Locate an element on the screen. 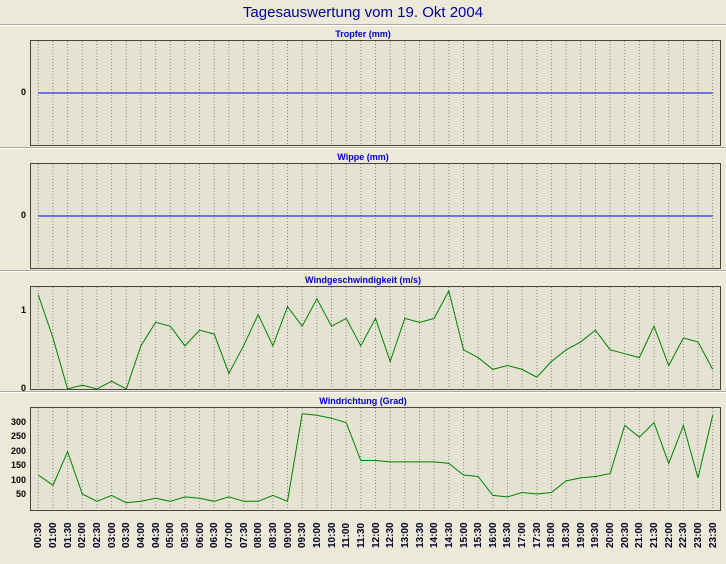 This screenshot has height=564, width=726. x-axis-label: 18:00 is located at coordinates (552, 535).